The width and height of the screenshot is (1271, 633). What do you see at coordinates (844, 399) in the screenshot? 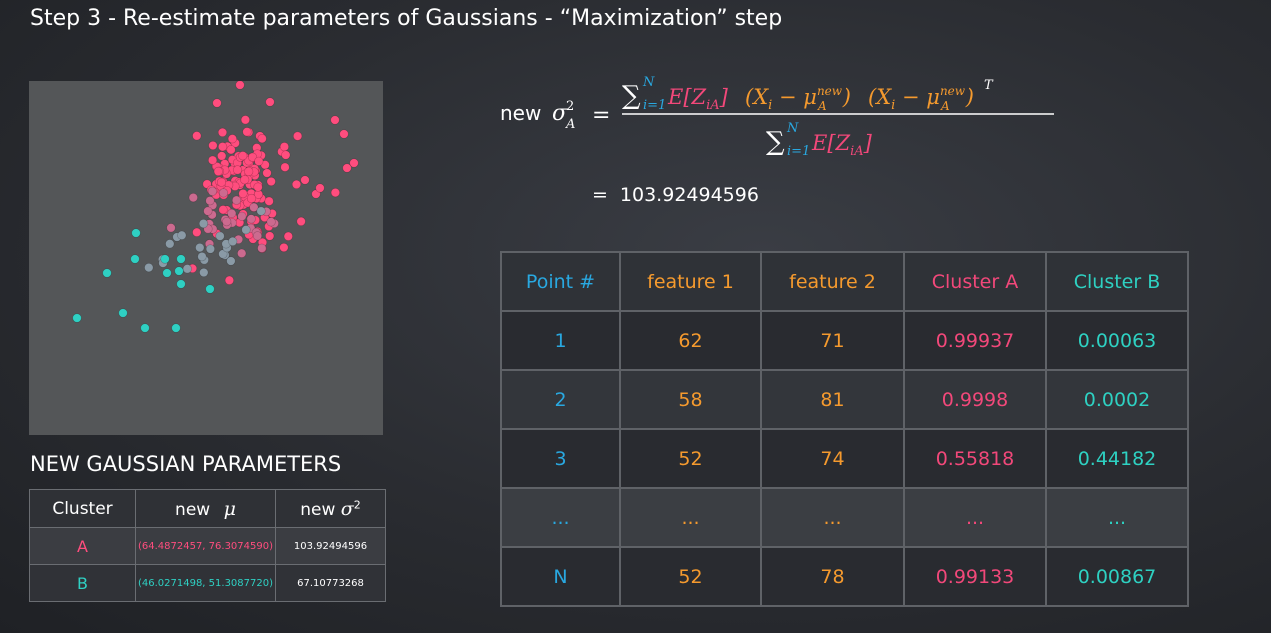
I see `table-row: 2 58 81 0.9998 0.0002` at bounding box center [844, 399].